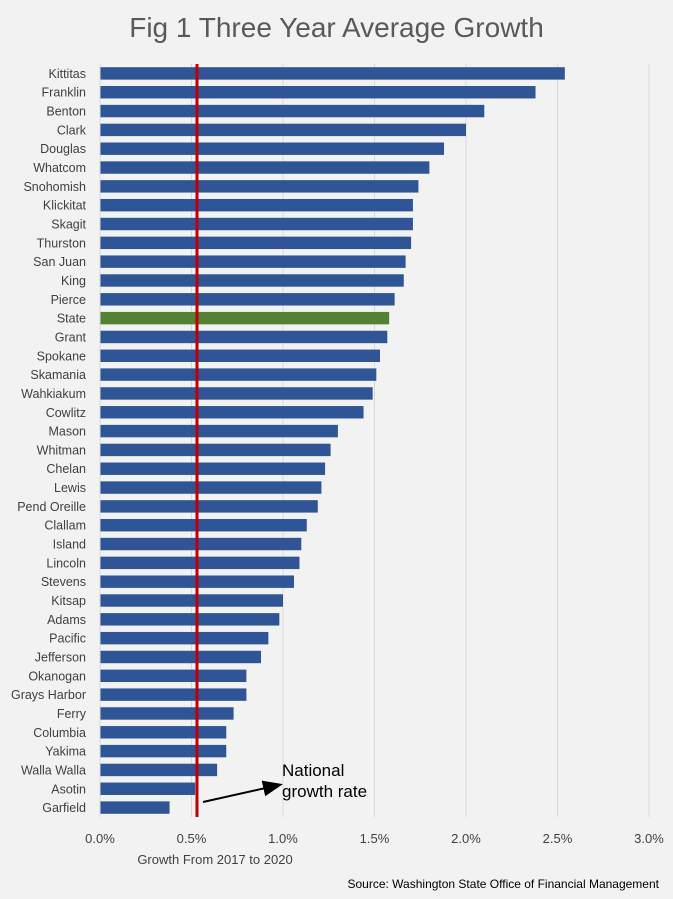 Image resolution: width=673 pixels, height=899 pixels. Describe the element at coordinates (336, 27) in the screenshot. I see `chart-title: Fig 1 Three Year Average Growth` at that location.